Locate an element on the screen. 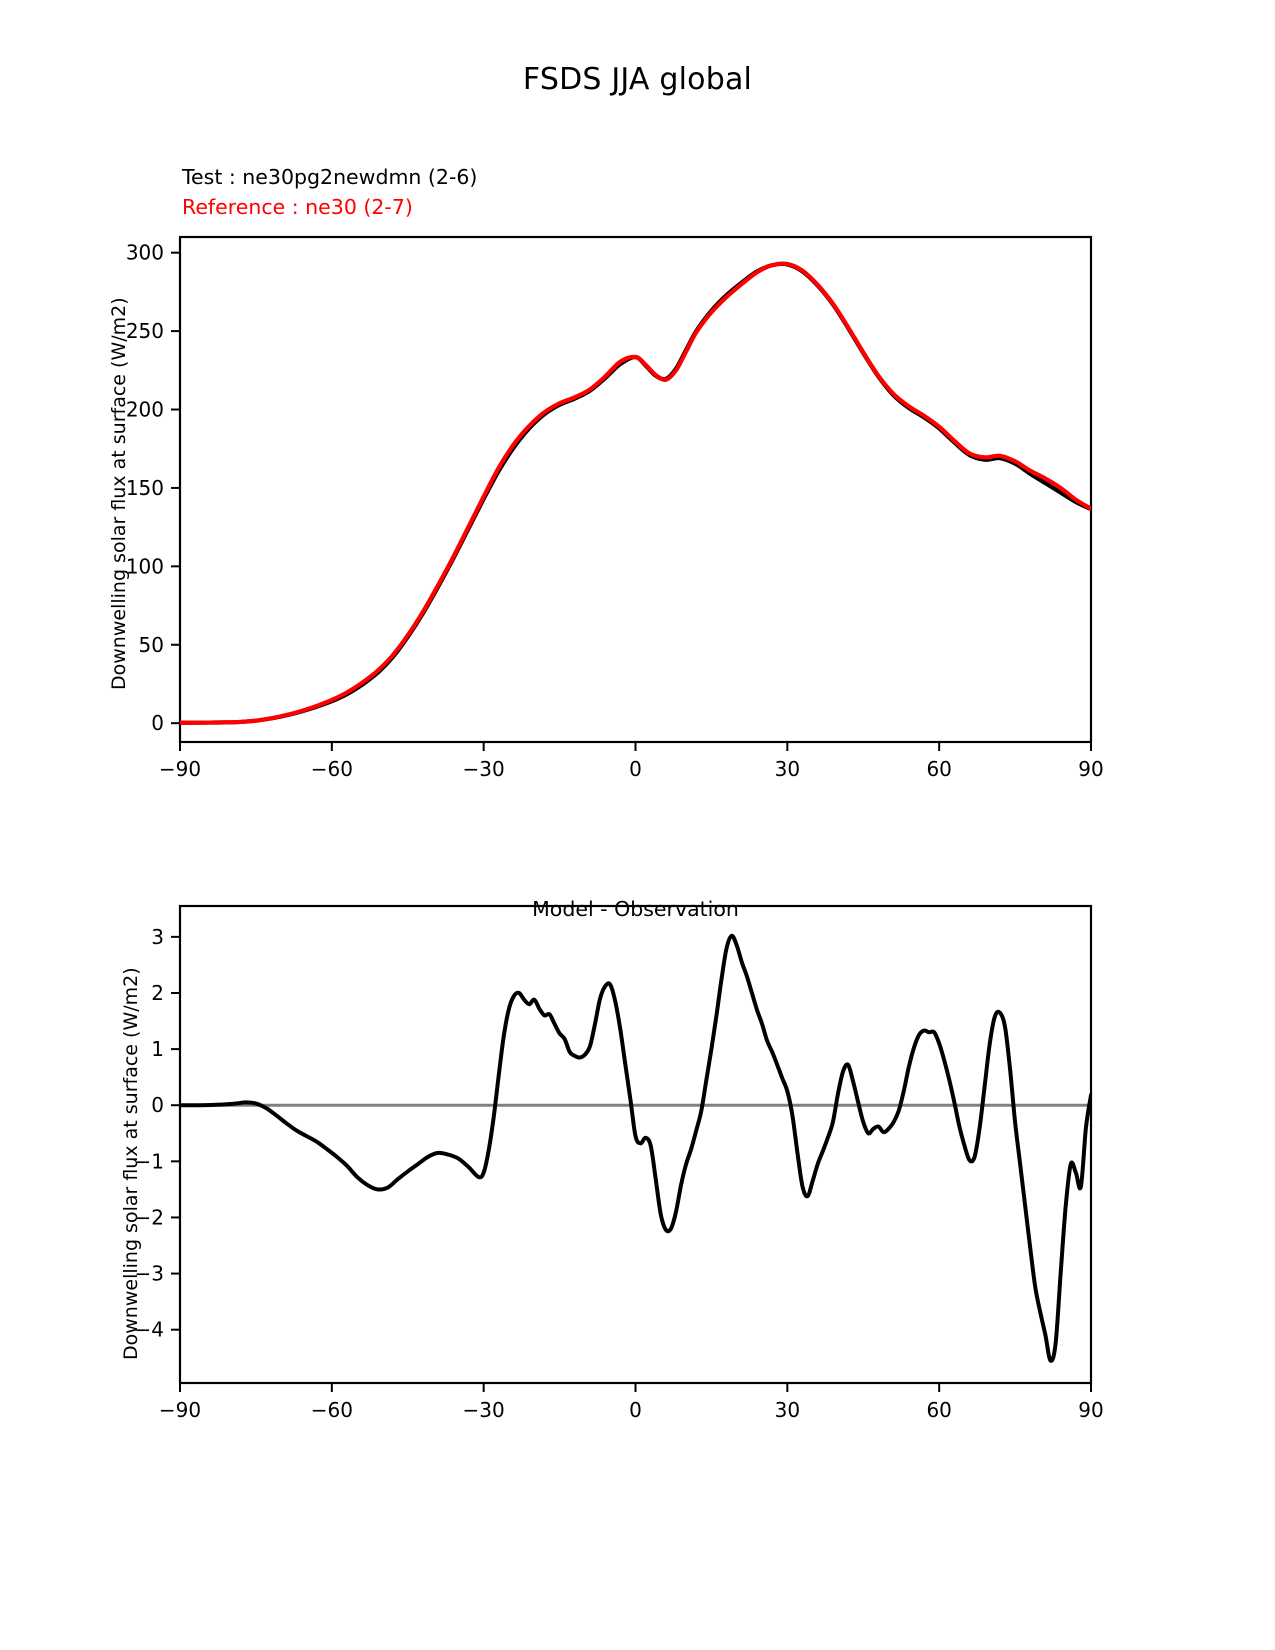 This screenshot has height=1650, width=1275. top-panel-xtick-label: −90 is located at coordinates (180, 769).